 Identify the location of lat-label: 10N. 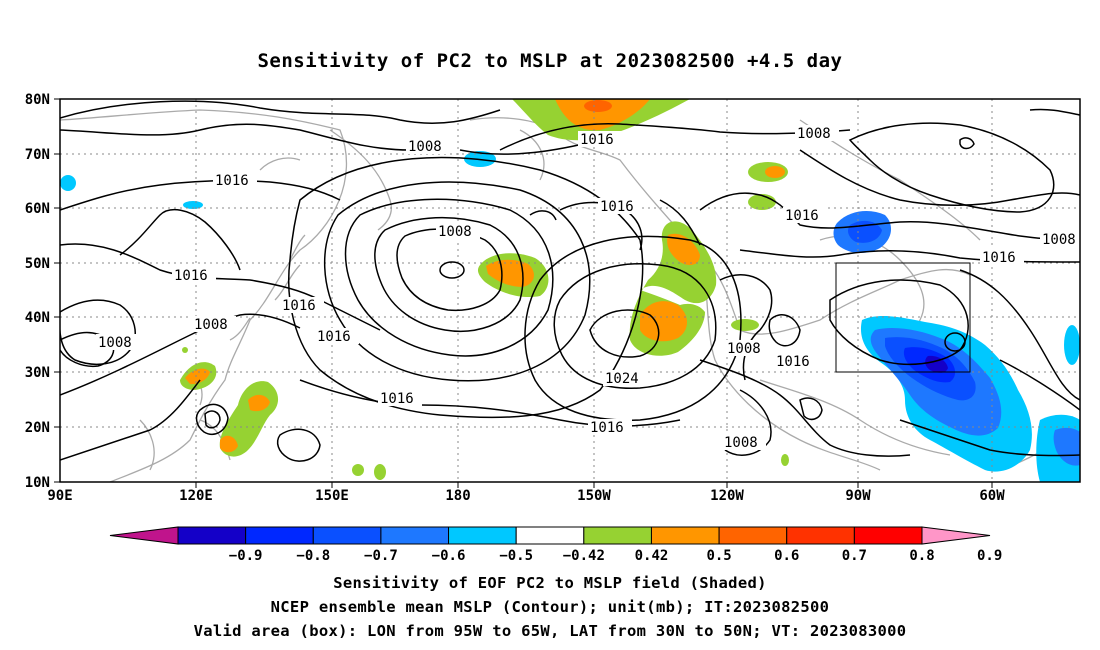
(37, 483).